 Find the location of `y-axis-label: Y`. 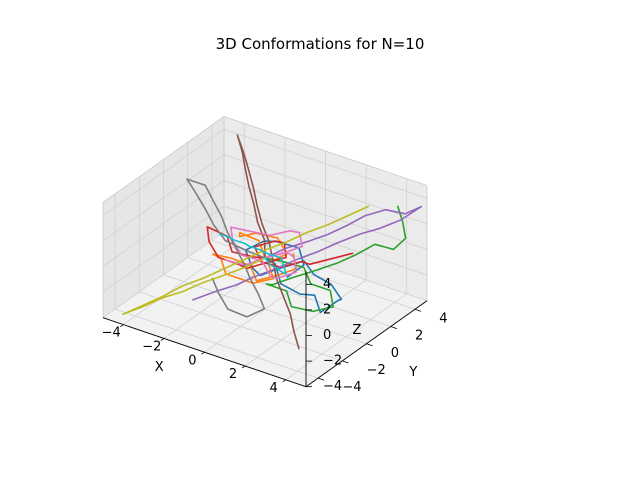

y-axis-label: Y is located at coordinates (412, 372).